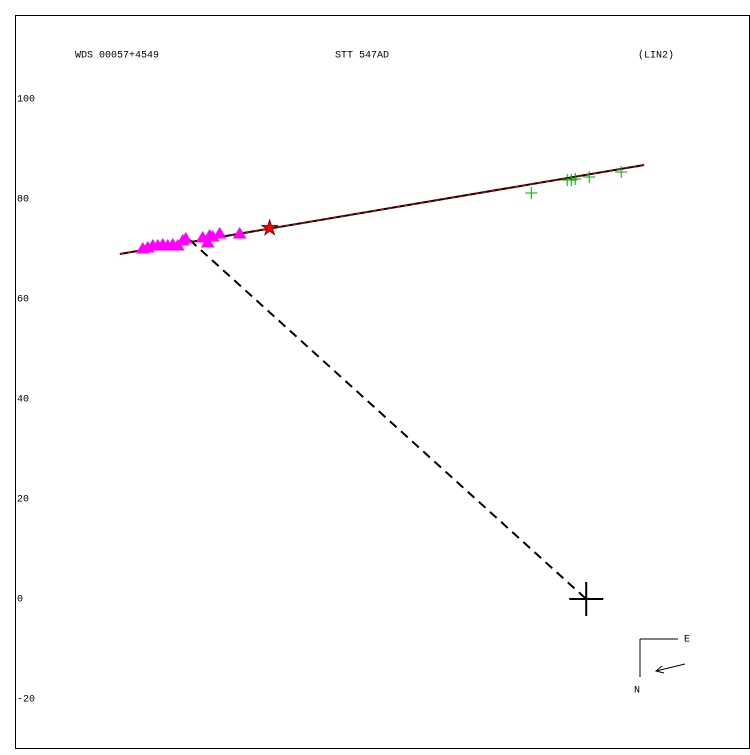 The image size is (750, 755). I want to click on y-tick-label: -20, so click(26, 700).